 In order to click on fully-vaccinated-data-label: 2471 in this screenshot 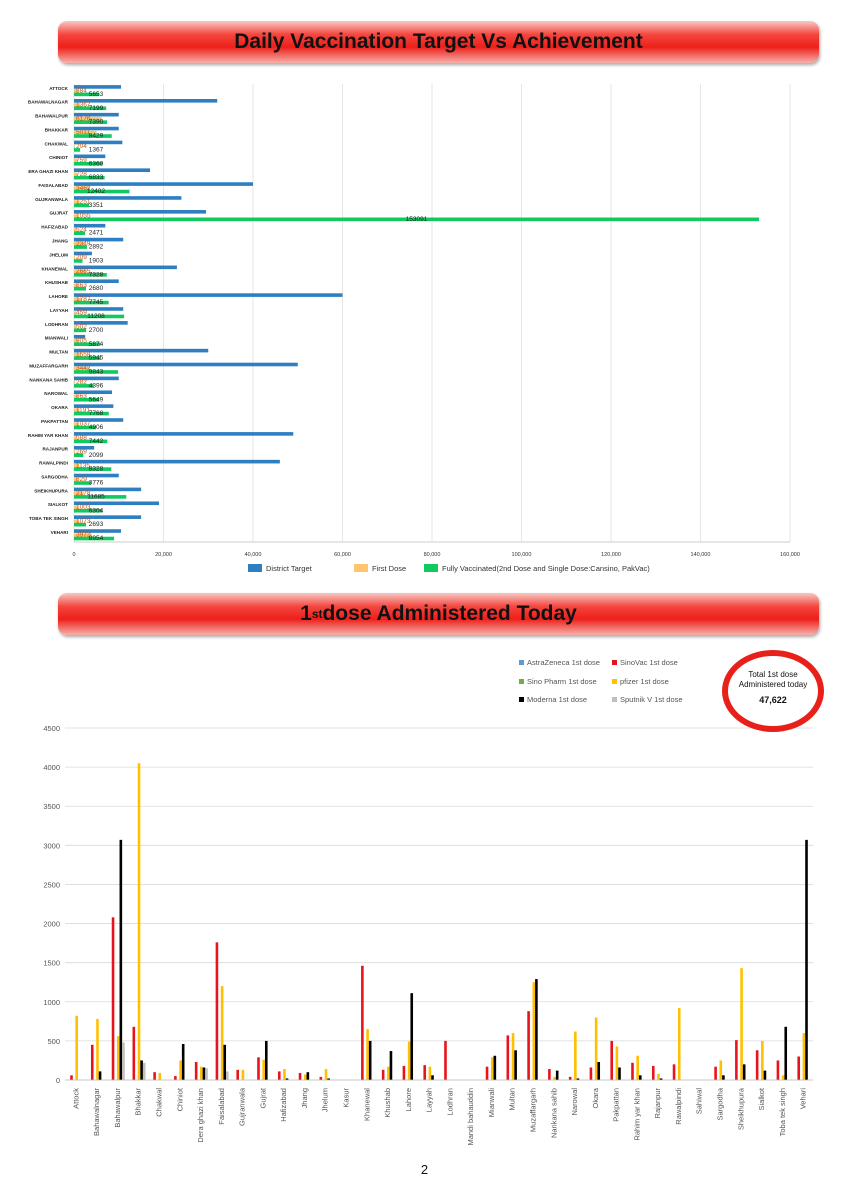, I will do `click(96, 233)`.